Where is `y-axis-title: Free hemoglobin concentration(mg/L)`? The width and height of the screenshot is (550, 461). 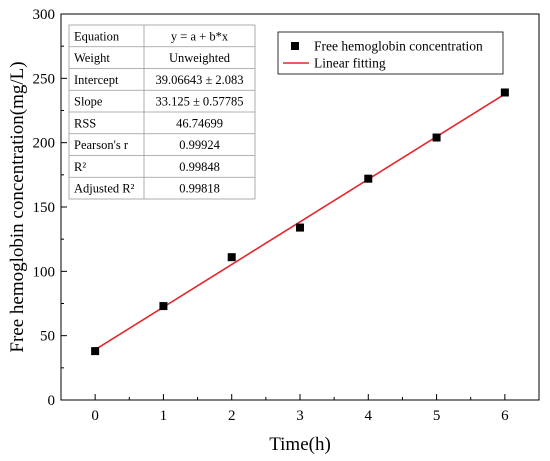
y-axis-title: Free hemoglobin concentration(mg/L) is located at coordinates (17, 206).